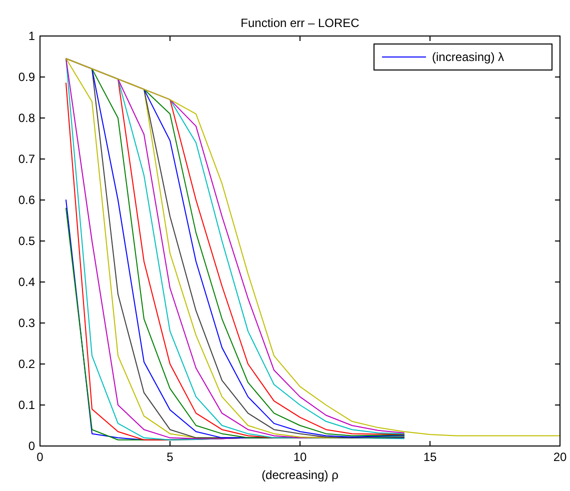  I want to click on chart-title: Function err – LOREC, so click(300, 23).